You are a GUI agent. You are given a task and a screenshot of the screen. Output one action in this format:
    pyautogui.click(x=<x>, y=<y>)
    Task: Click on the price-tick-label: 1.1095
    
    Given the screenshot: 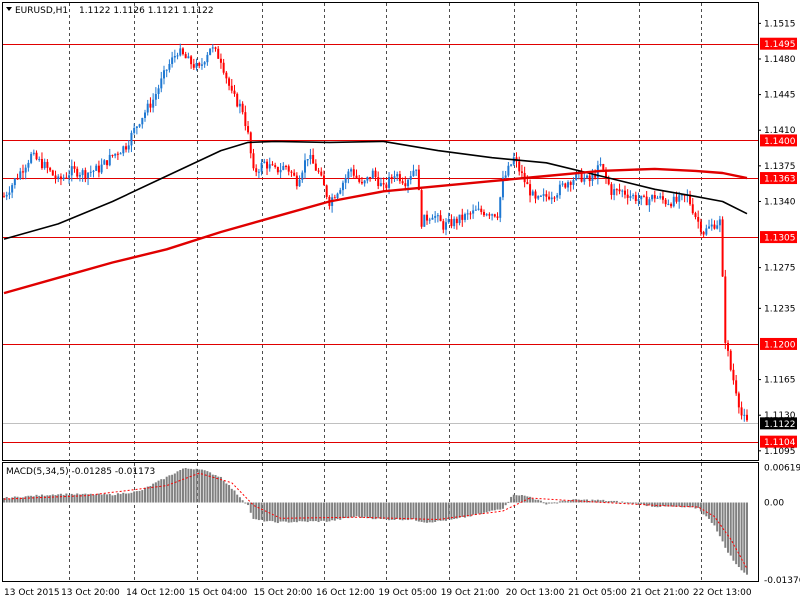 What is the action you would take?
    pyautogui.click(x=780, y=452)
    